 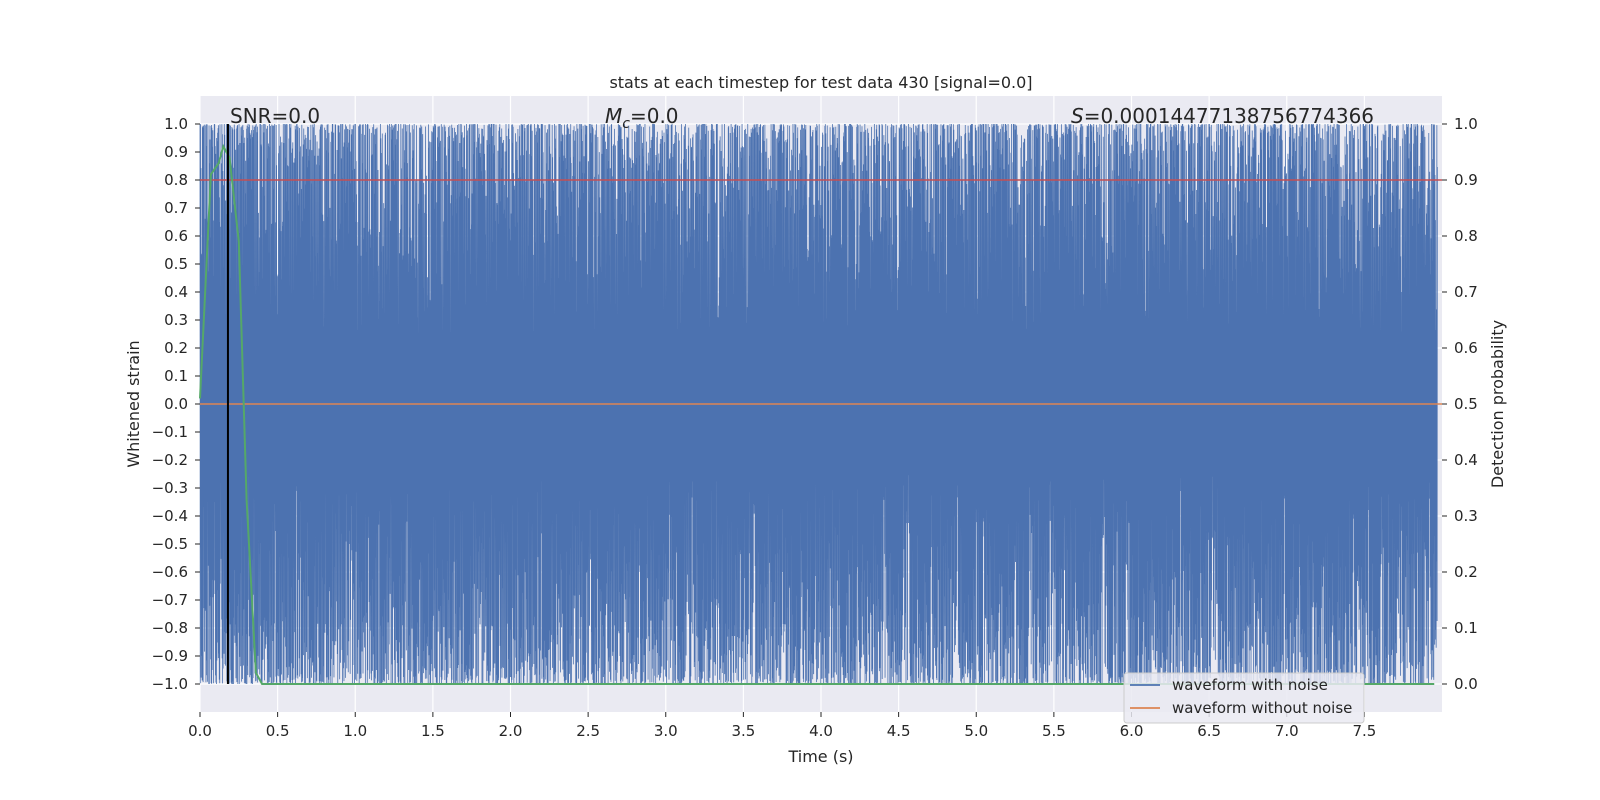 What do you see at coordinates (176, 236) in the screenshot?
I see `y-tick-label: 0.6` at bounding box center [176, 236].